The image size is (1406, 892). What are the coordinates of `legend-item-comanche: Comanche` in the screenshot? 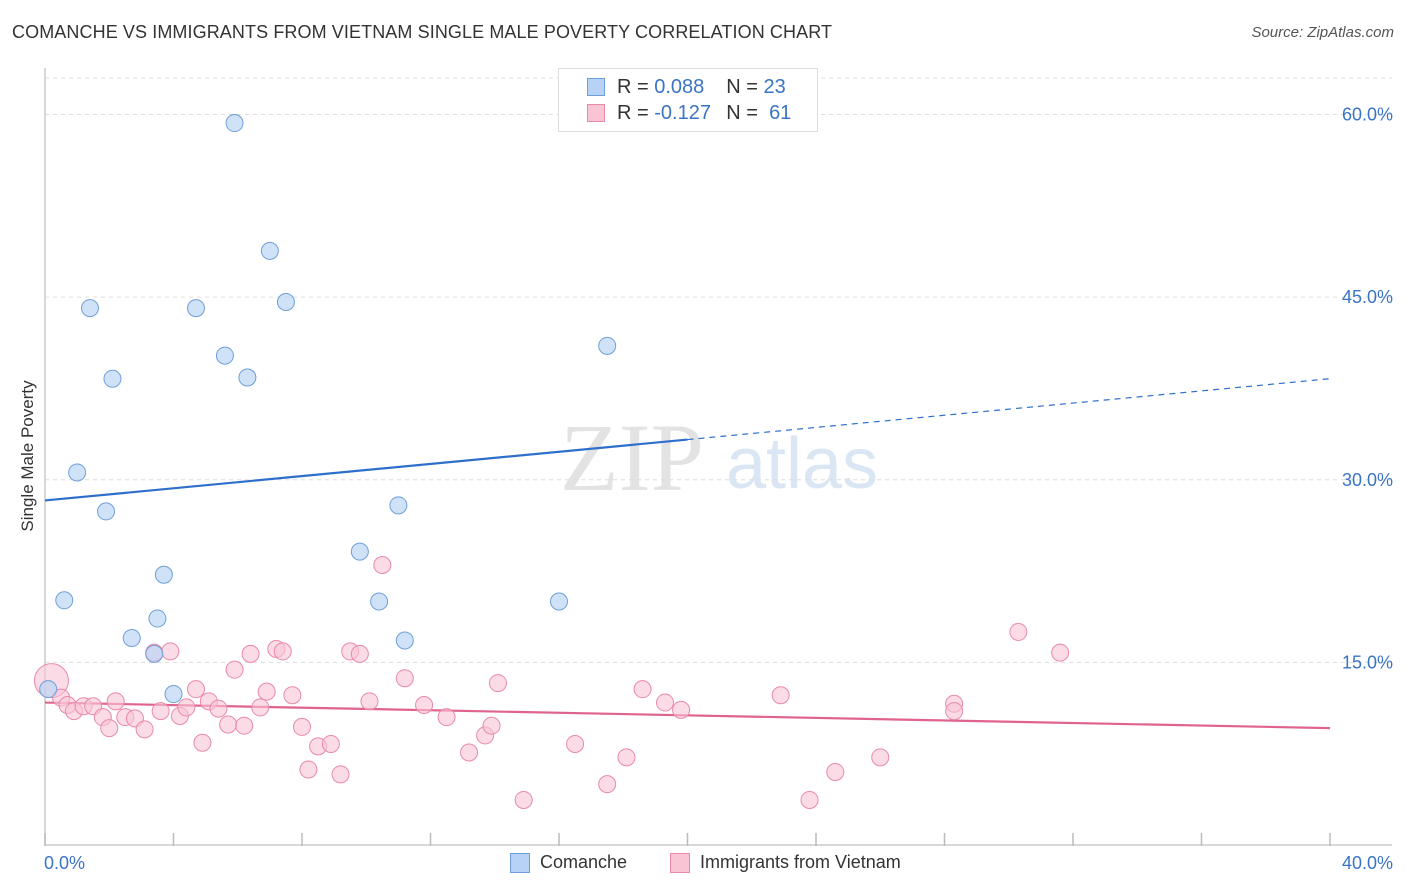 It's located at (568, 862).